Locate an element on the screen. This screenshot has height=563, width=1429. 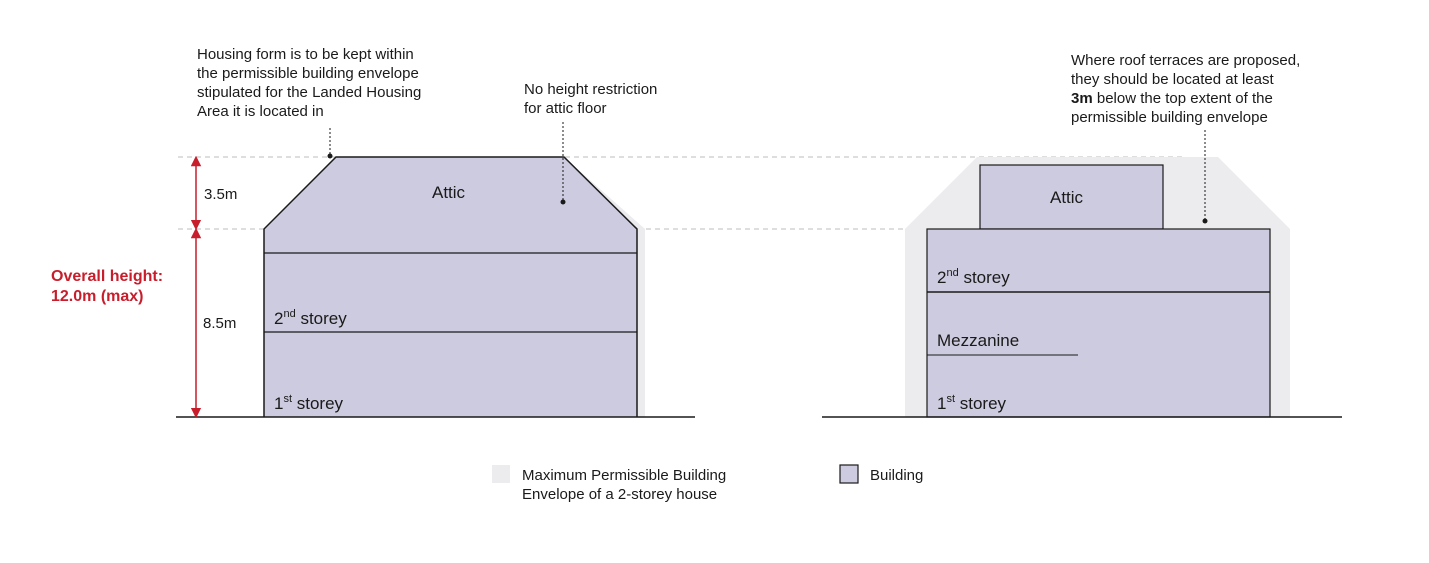
legend-swatch-envelope is located at coordinates (501, 474).